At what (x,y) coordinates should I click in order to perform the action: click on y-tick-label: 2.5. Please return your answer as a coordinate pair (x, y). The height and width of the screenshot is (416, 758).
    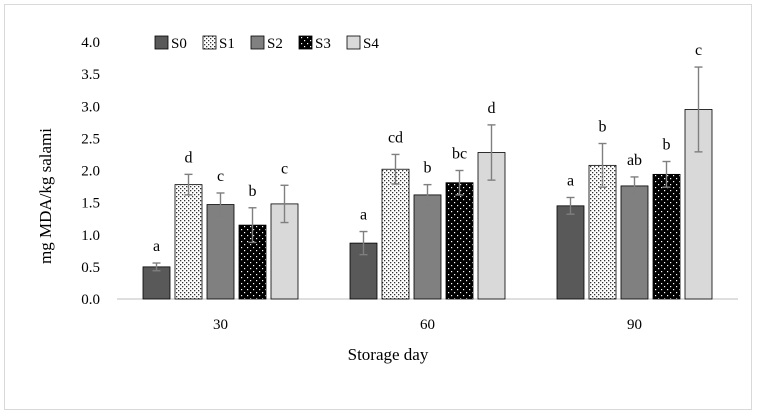
    Looking at the image, I should click on (90, 139).